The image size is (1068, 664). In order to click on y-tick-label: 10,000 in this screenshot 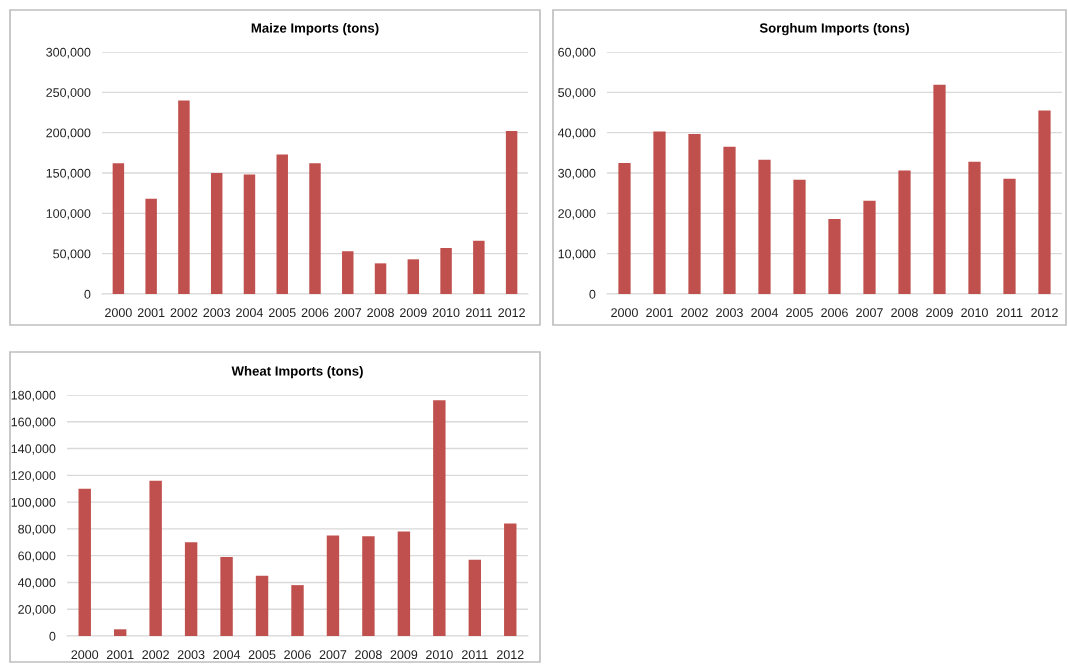, I will do `click(577, 254)`.